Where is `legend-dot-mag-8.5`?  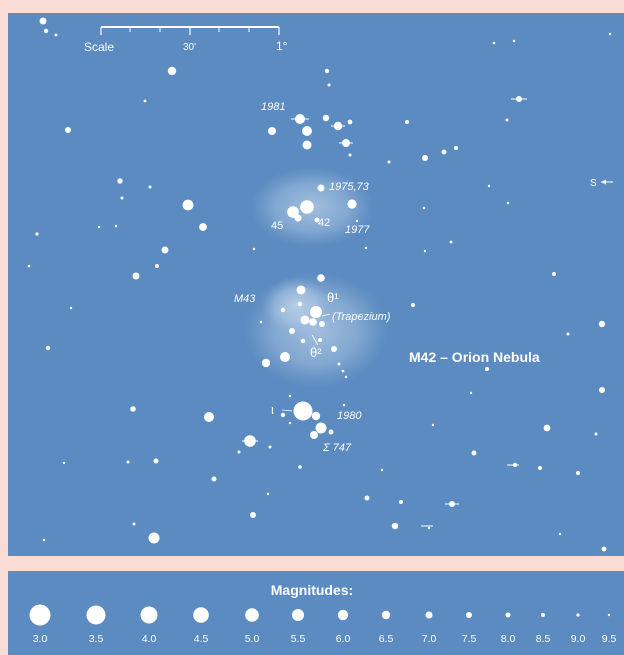
legend-dot-mag-8.5 is located at coordinates (543, 615).